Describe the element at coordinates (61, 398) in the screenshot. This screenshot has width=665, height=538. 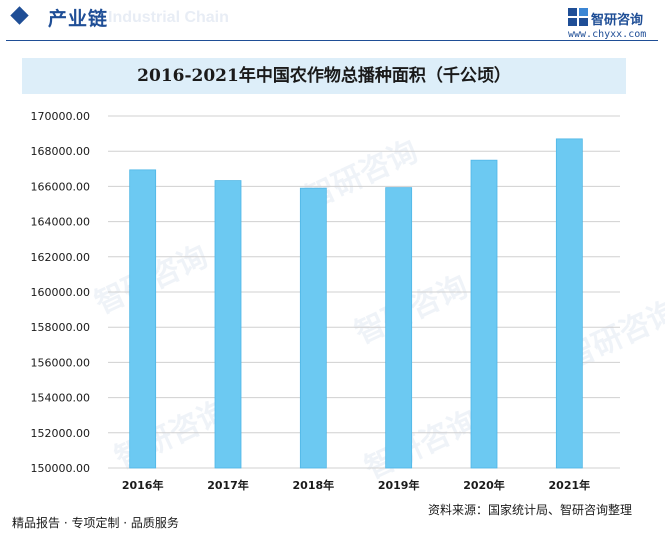
I see `y-tick-label: 154000.00` at that location.